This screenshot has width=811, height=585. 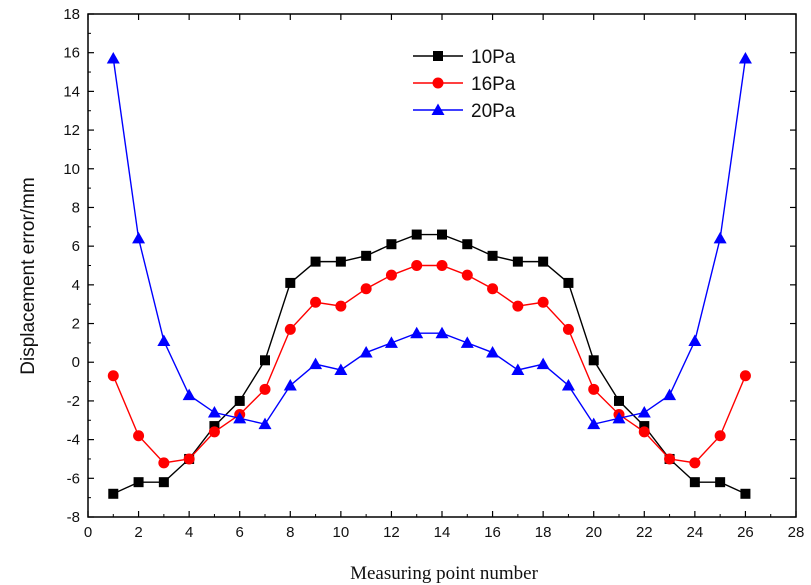 I want to click on y-tick-label: 0, so click(x=76, y=362).